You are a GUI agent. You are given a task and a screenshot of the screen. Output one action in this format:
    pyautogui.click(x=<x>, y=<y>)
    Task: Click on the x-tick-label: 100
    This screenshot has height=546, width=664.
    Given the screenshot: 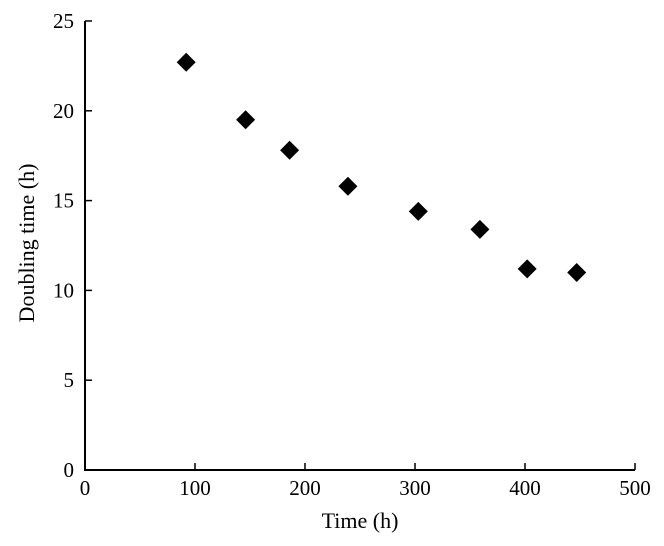 What is the action you would take?
    pyautogui.click(x=195, y=488)
    